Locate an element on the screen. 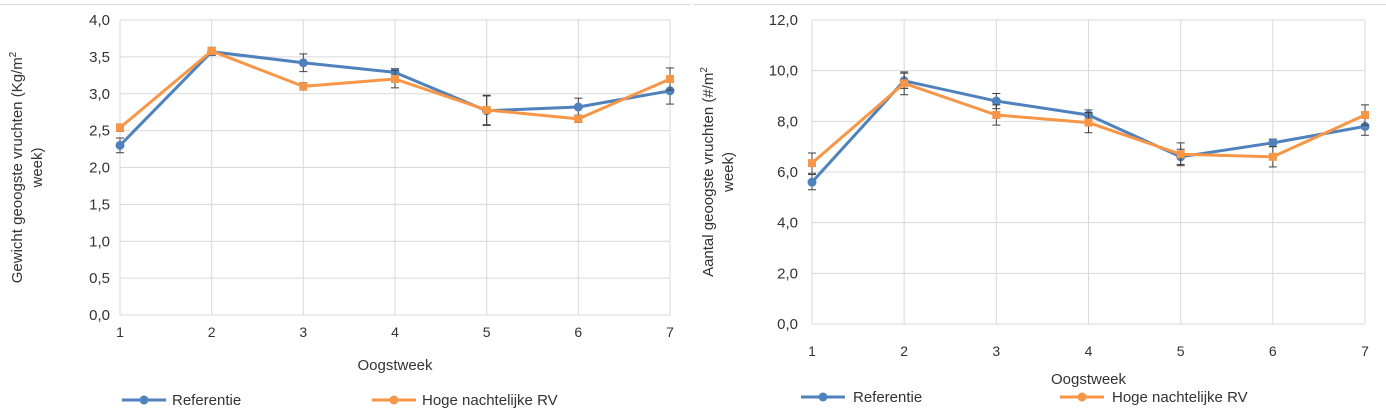 The image size is (1386, 420). y-axis-label-line1: Gewicht geoogste vruchten (Kg/m is located at coordinates (17, 170).